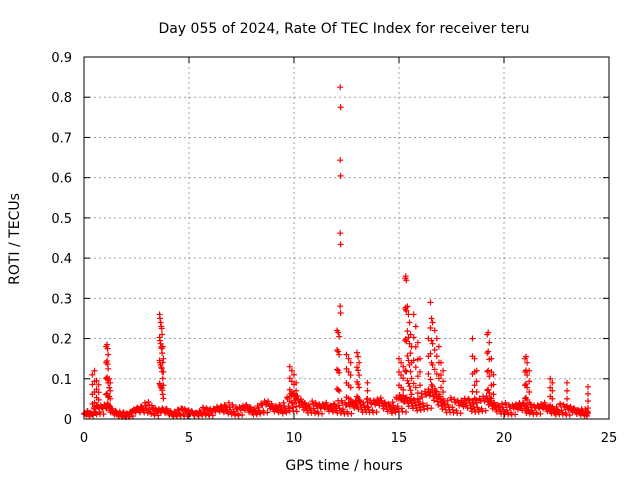 The height and width of the screenshot is (480, 640). What do you see at coordinates (348, 438) in the screenshot?
I see `x-tick-labels: 0 5 10 15 20 25` at bounding box center [348, 438].